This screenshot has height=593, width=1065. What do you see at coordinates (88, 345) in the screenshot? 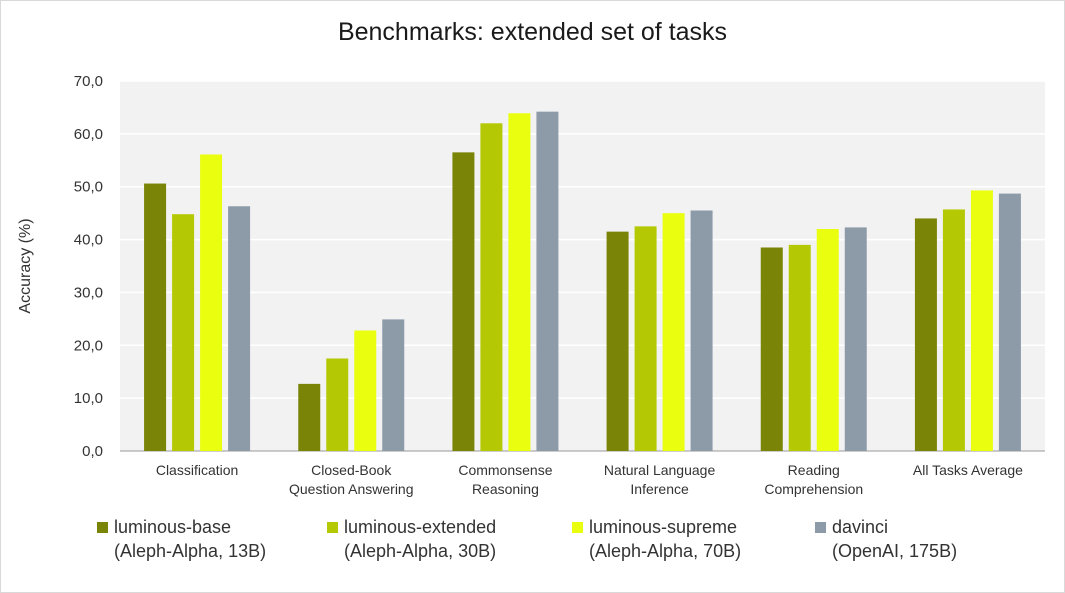
I see `y-tick-label: 20,0` at bounding box center [88, 345].